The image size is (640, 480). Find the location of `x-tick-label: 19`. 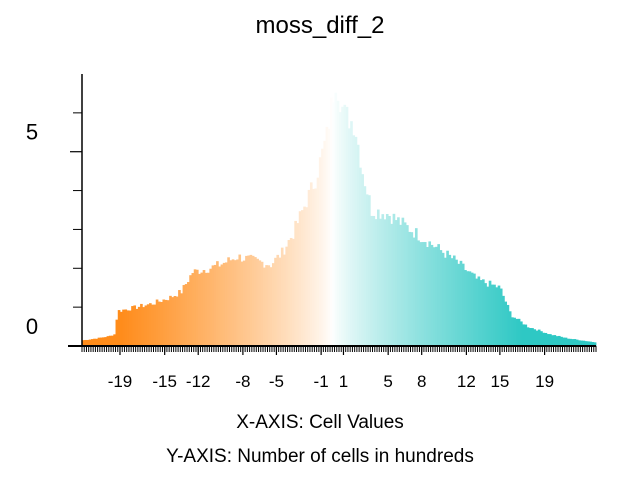

x-tick-label: 19 is located at coordinates (544, 381).